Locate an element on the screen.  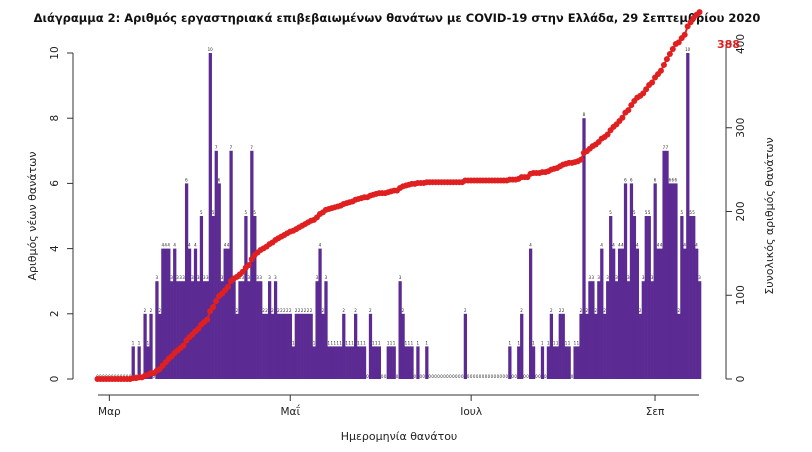
x-axis-ticks: Μαρ Μαΐ Ιουλ Σεπ is located at coordinates (381, 406).